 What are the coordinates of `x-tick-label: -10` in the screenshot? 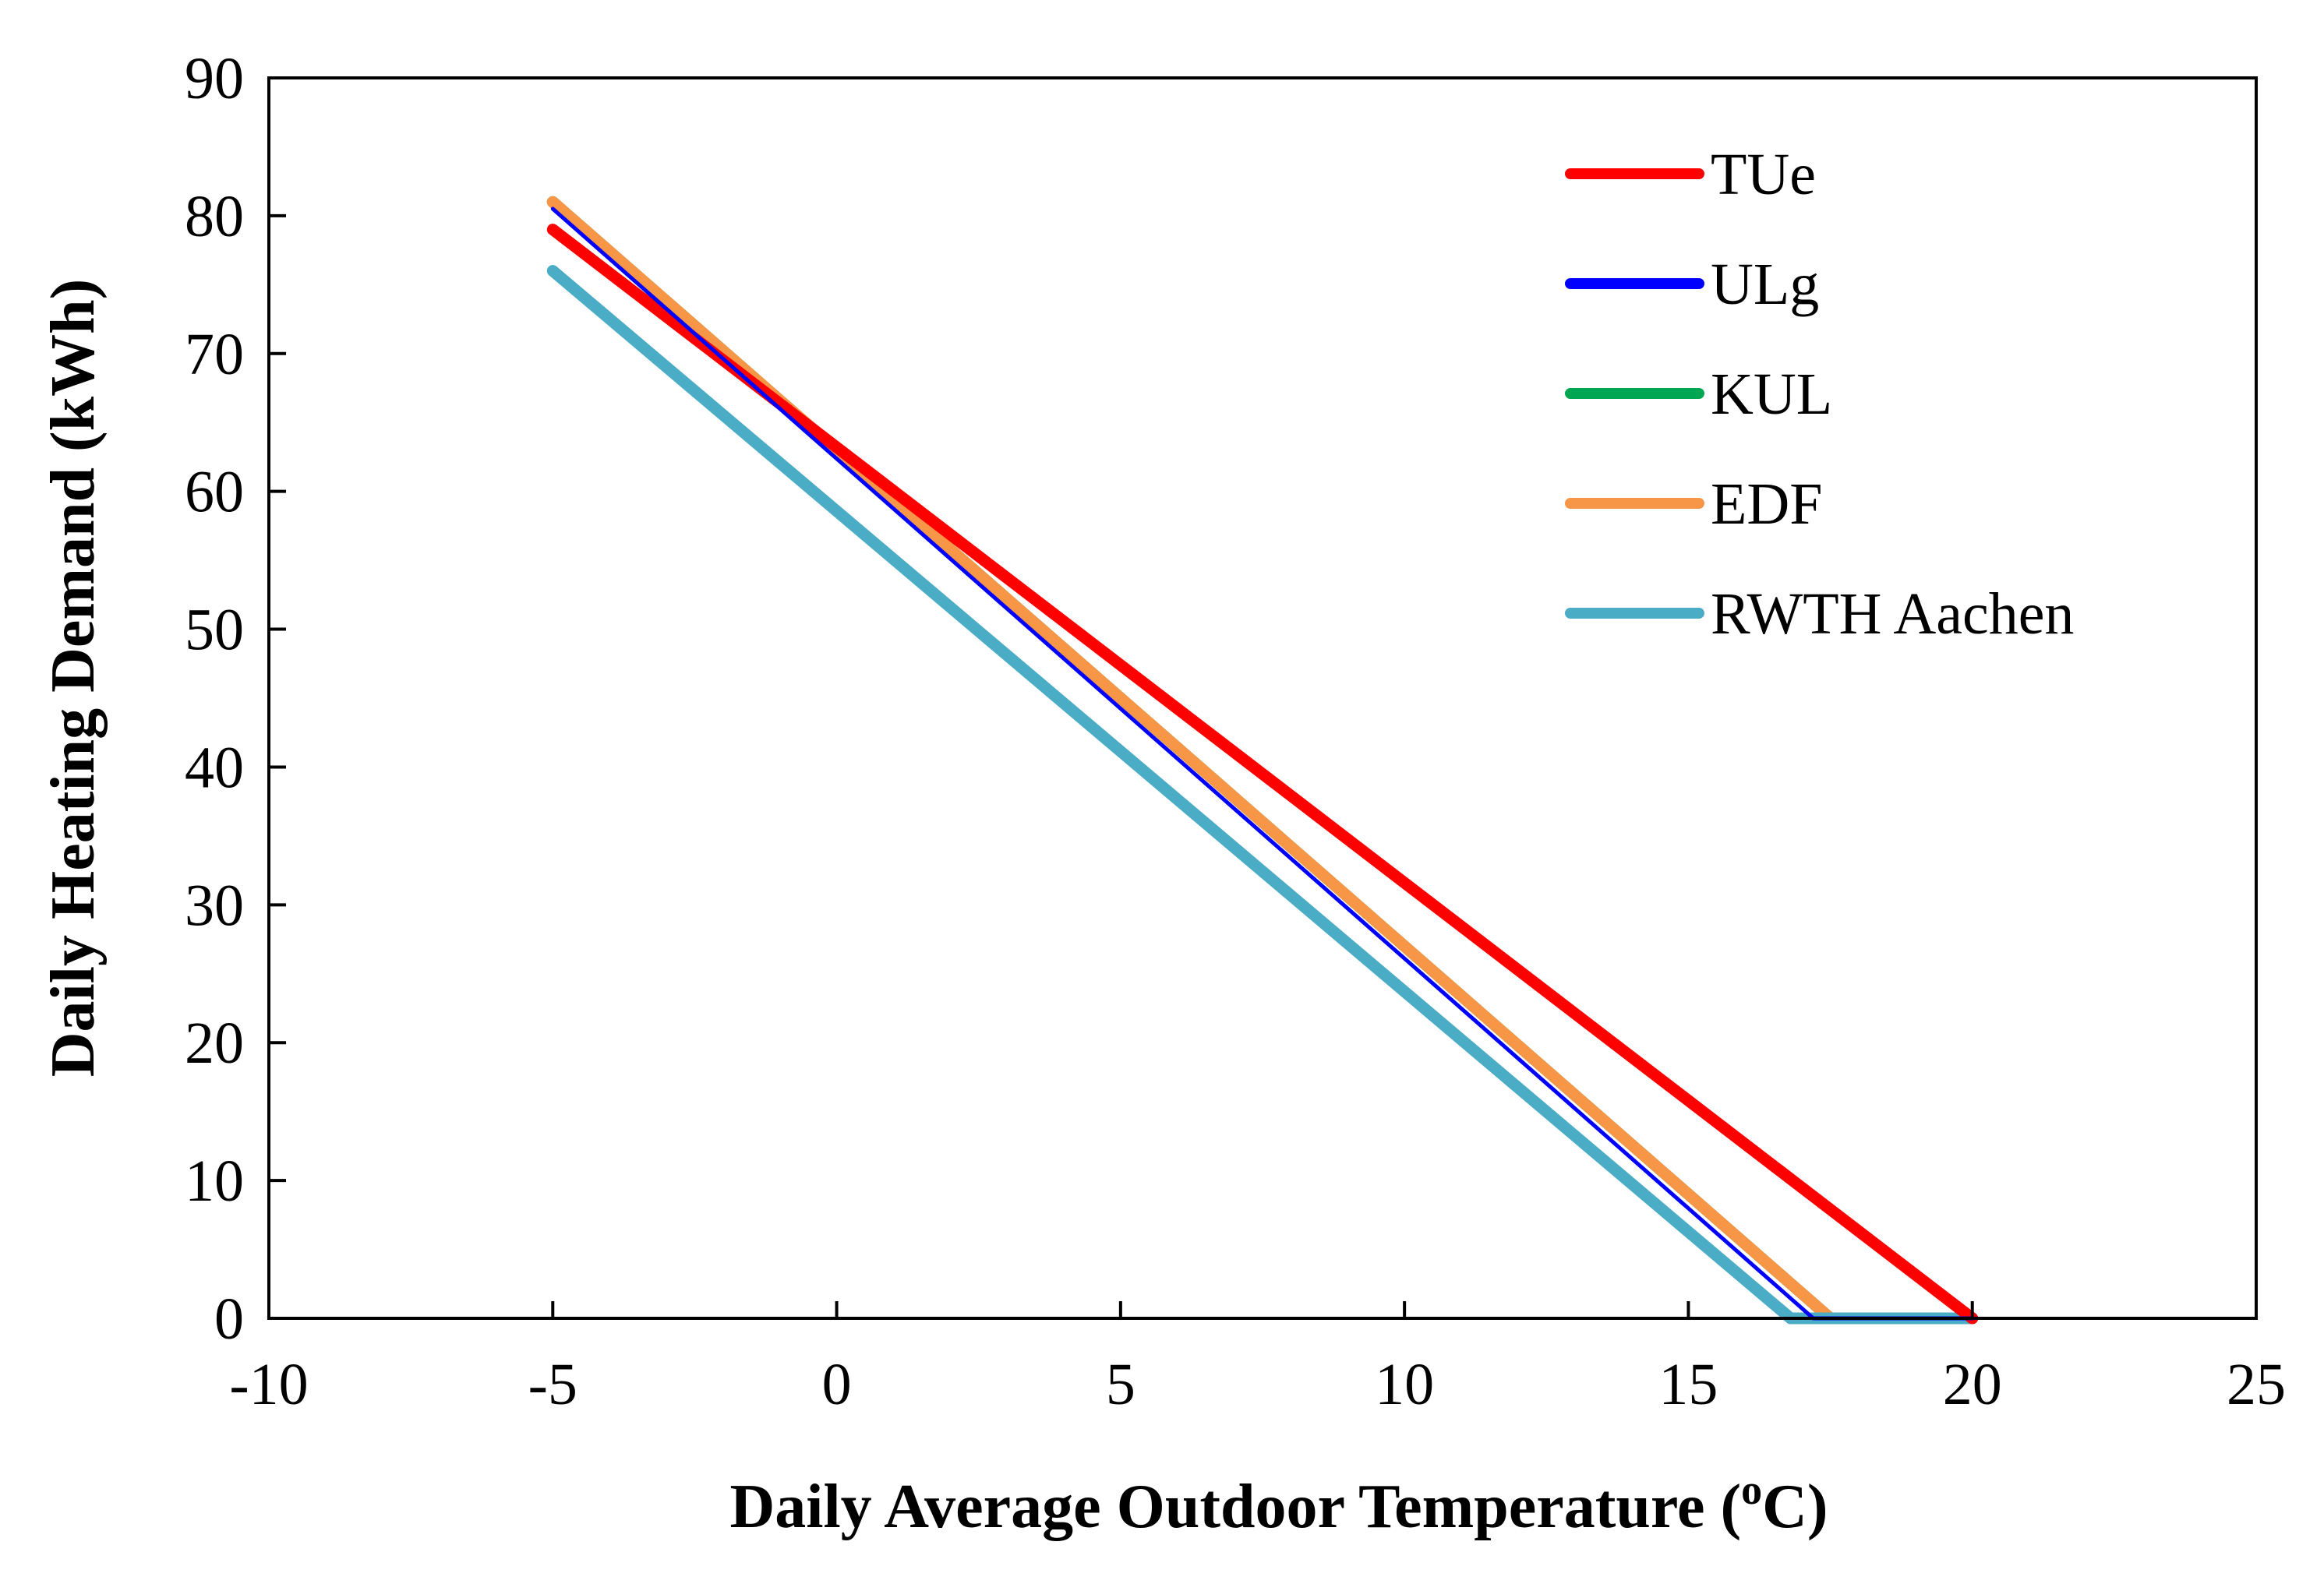 It's located at (268, 1385).